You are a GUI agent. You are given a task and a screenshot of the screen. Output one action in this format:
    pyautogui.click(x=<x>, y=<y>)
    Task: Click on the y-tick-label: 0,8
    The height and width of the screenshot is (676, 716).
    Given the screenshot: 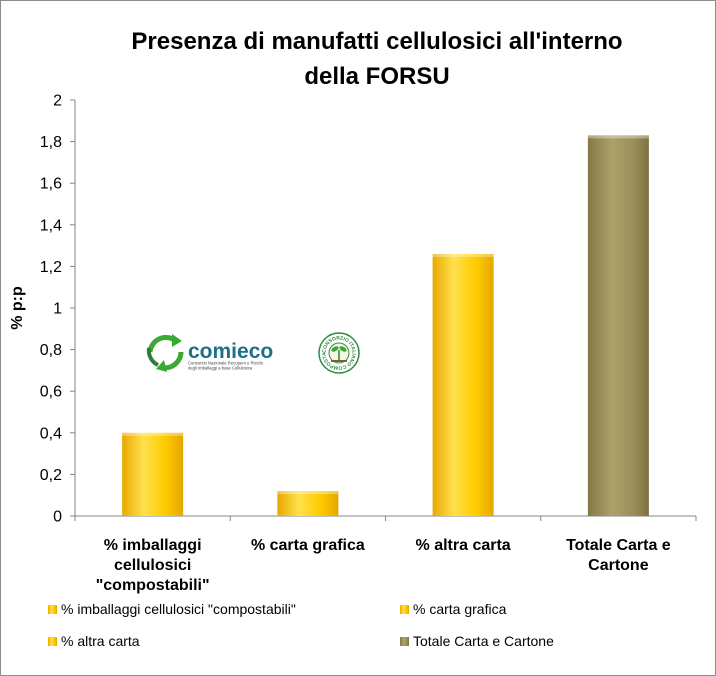 What is the action you would take?
    pyautogui.click(x=51, y=350)
    